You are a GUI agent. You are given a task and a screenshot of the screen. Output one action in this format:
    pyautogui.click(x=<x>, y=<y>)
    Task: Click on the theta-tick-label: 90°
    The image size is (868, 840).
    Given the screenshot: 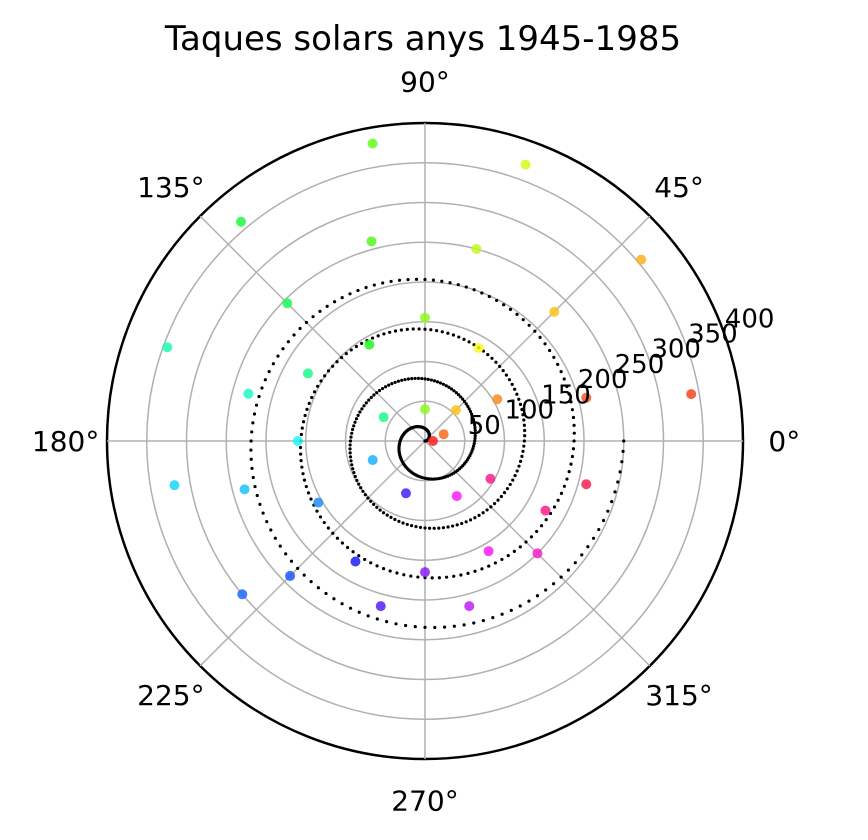 What is the action you would take?
    pyautogui.click(x=425, y=82)
    